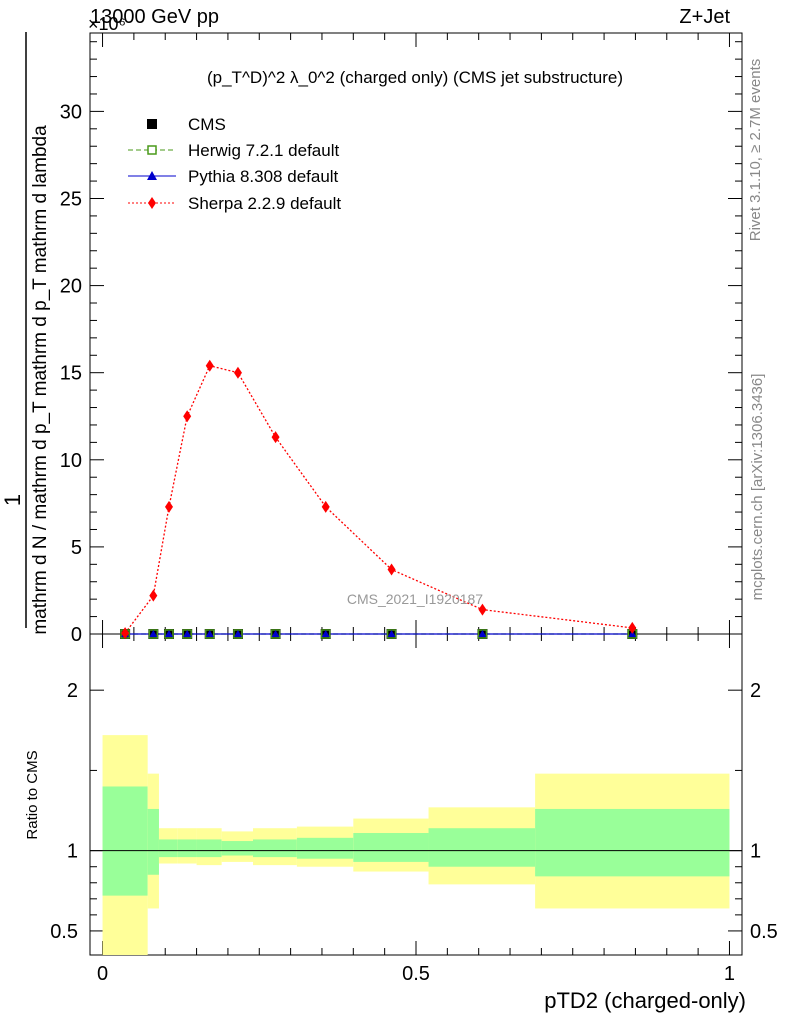 This screenshot has height=1024, width=786. What do you see at coordinates (416, 974) in the screenshot?
I see `ratio-xtick-label: 0.5` at bounding box center [416, 974].